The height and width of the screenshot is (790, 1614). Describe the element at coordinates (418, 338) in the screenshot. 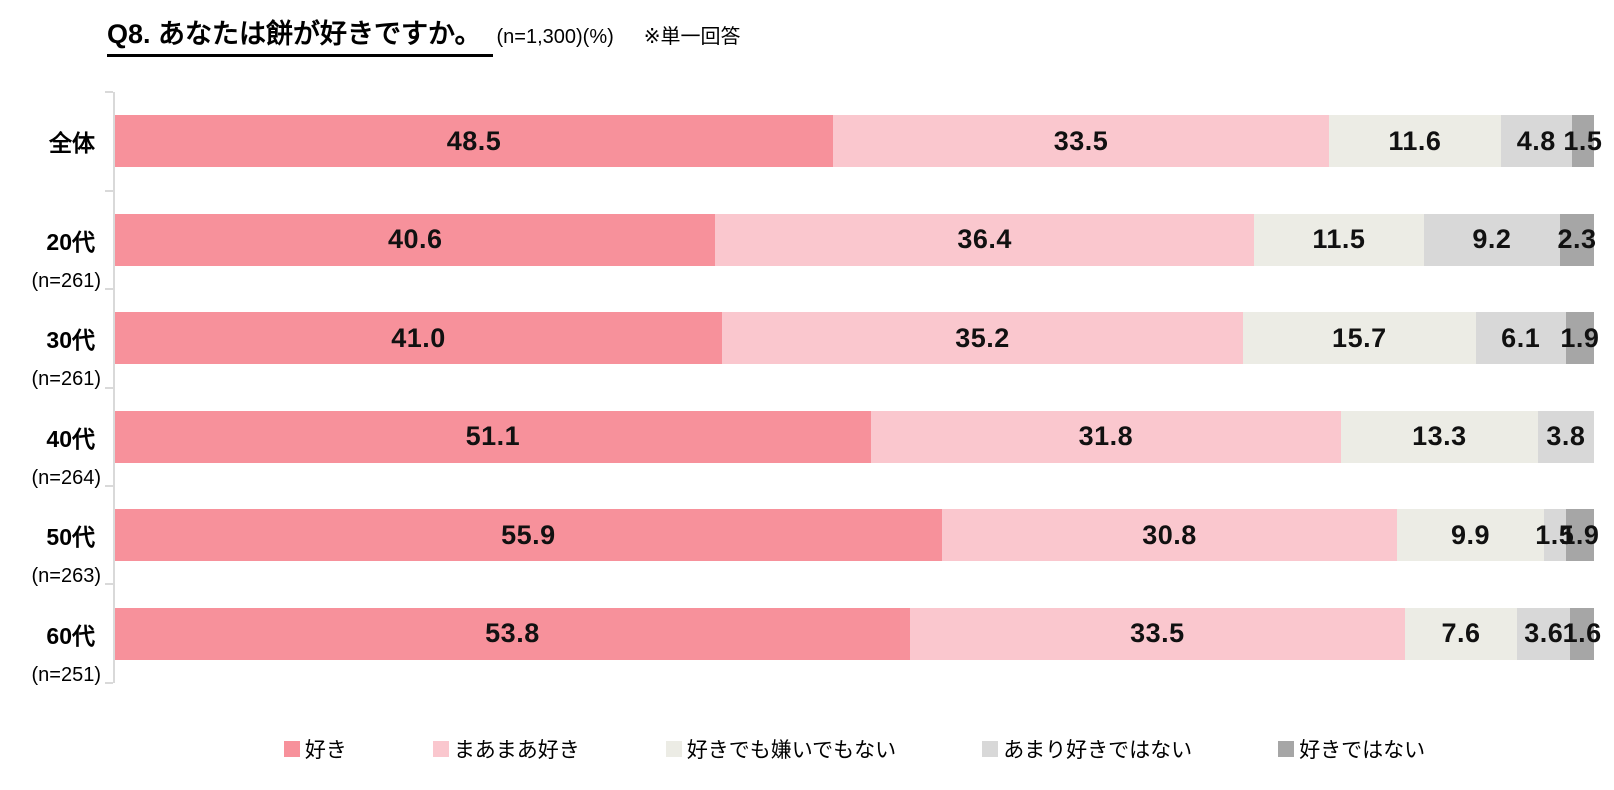

I see `bar-segment: 41.0` at that location.